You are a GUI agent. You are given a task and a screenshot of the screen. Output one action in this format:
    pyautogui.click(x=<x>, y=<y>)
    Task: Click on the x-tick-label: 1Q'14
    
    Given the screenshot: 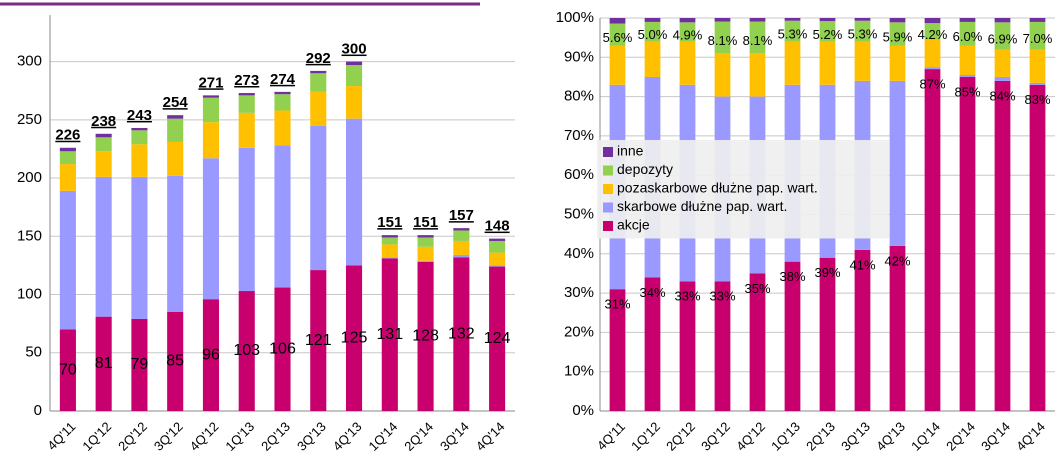 What is the action you would take?
    pyautogui.click(x=383, y=436)
    